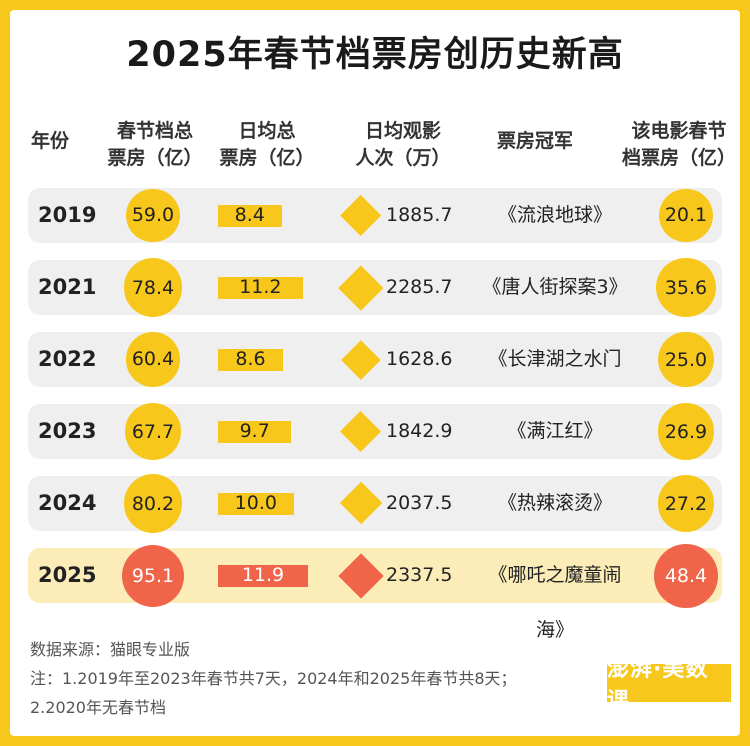 This screenshot has height=746, width=750. I want to click on daily-box-office-label: 10.0, so click(255, 503).